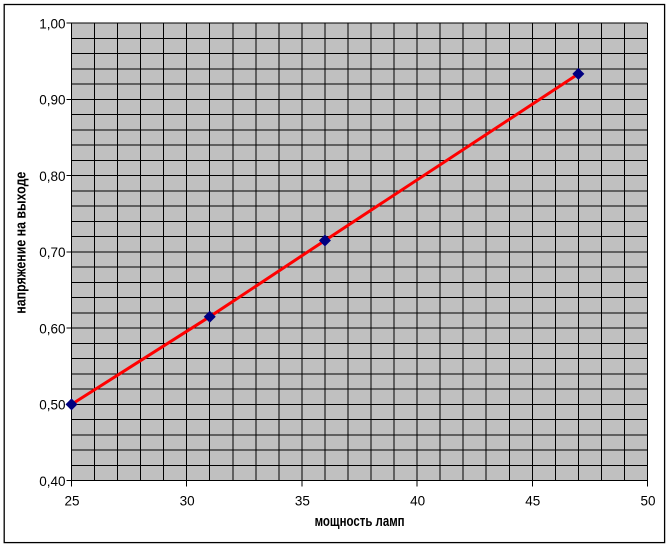 The height and width of the screenshot is (552, 668). What do you see at coordinates (21, 243) in the screenshot?
I see `svg-text: напряжение на выходе` at bounding box center [21, 243].